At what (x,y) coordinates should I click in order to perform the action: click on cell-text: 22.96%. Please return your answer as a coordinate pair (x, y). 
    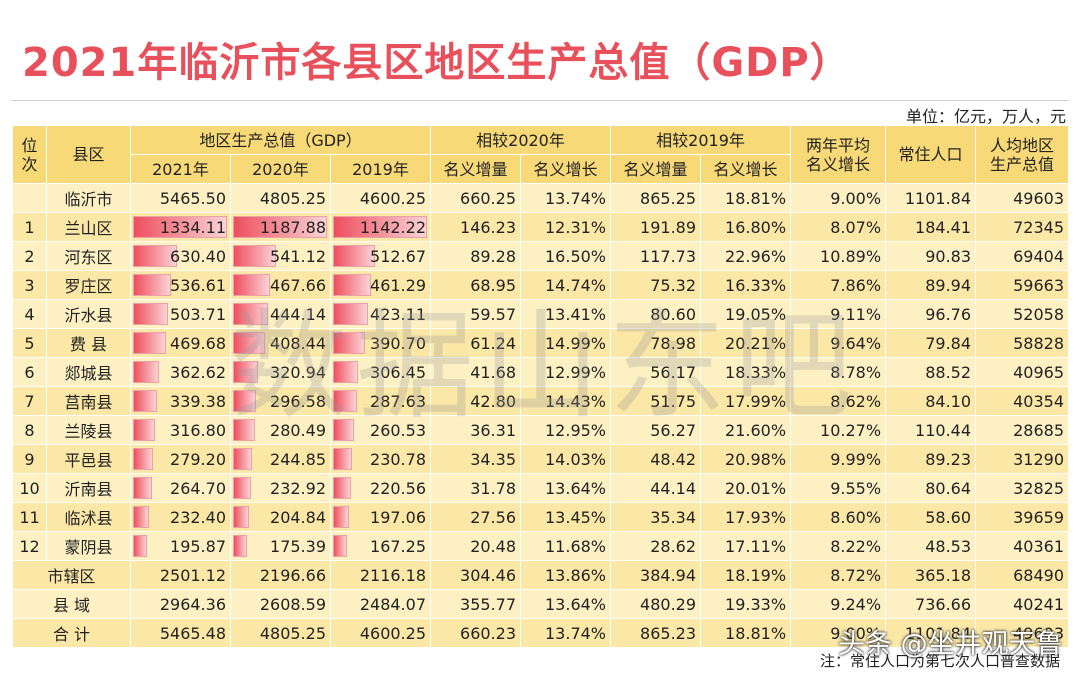
    Looking at the image, I should click on (756, 256).